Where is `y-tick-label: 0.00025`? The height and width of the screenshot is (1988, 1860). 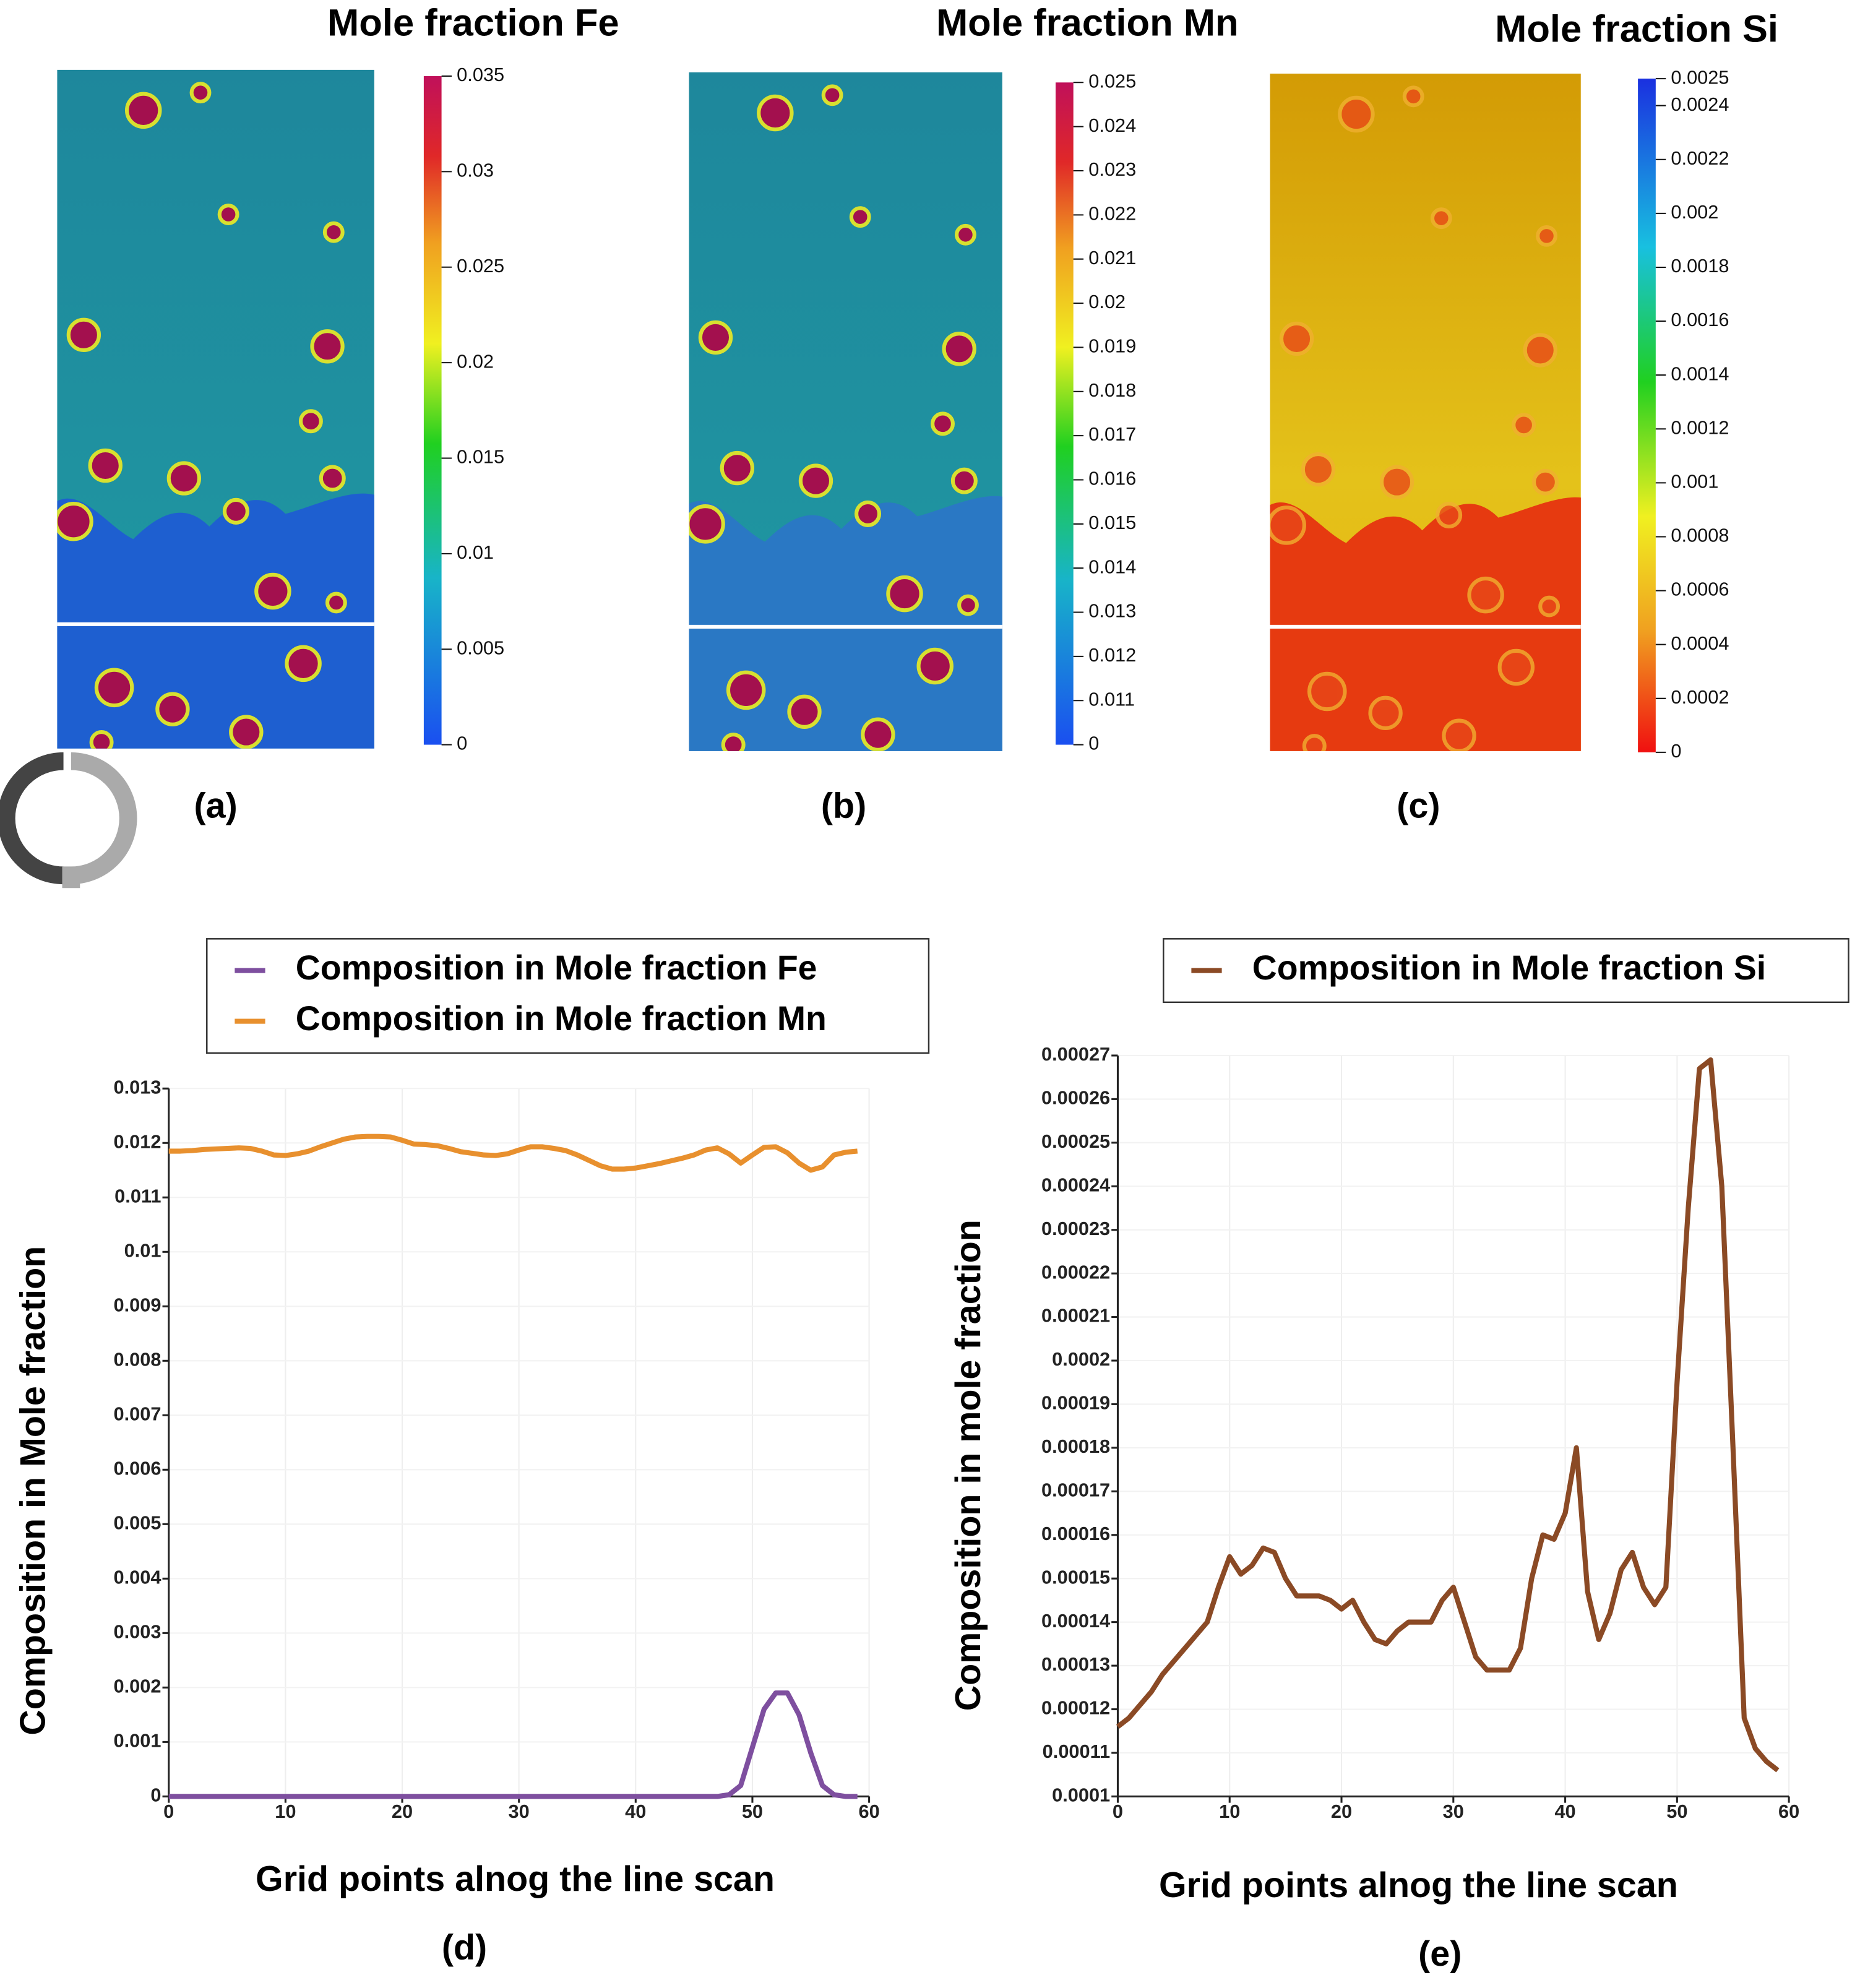
y-tick-label: 0.00025 is located at coordinates (1075, 1141).